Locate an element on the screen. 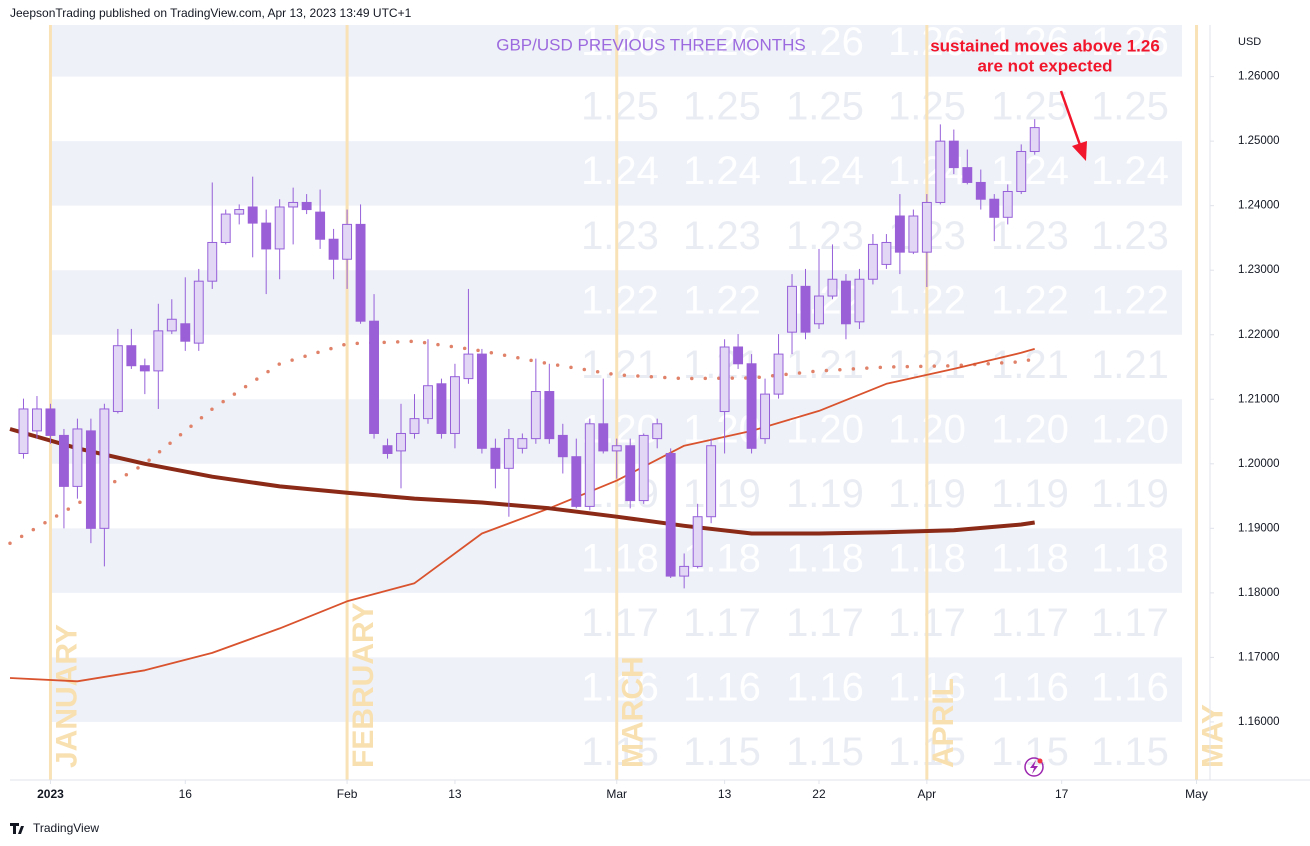 The height and width of the screenshot is (846, 1310). y-tick-label: 1.19000 is located at coordinates (1259, 528).